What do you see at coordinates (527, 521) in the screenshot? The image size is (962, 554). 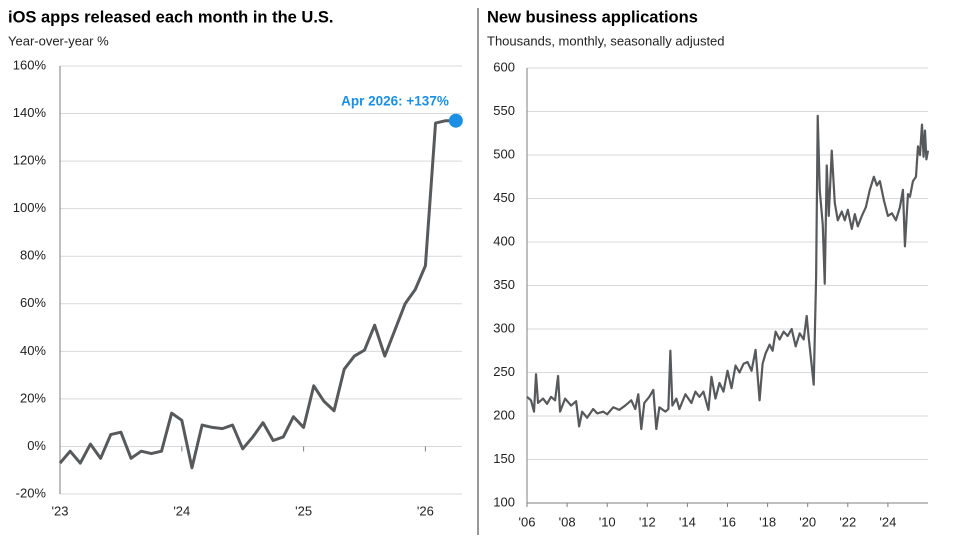 I see `x-tick-label: '06` at bounding box center [527, 521].